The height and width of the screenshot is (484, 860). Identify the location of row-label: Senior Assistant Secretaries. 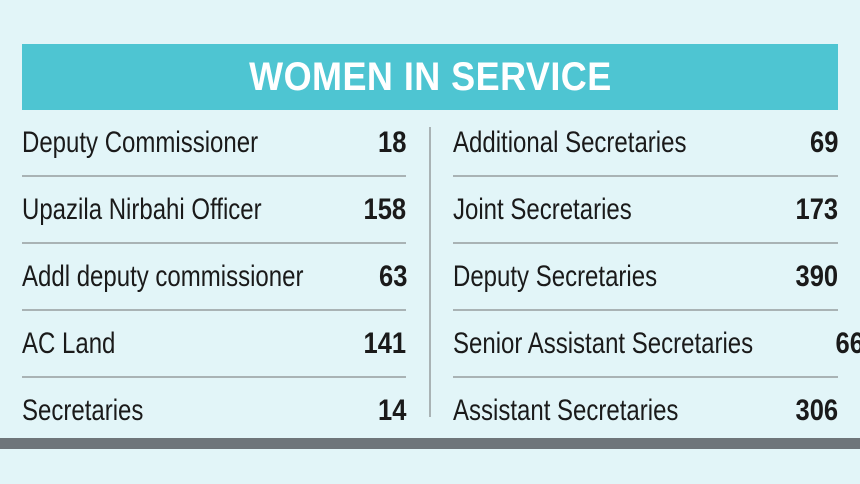
(603, 343).